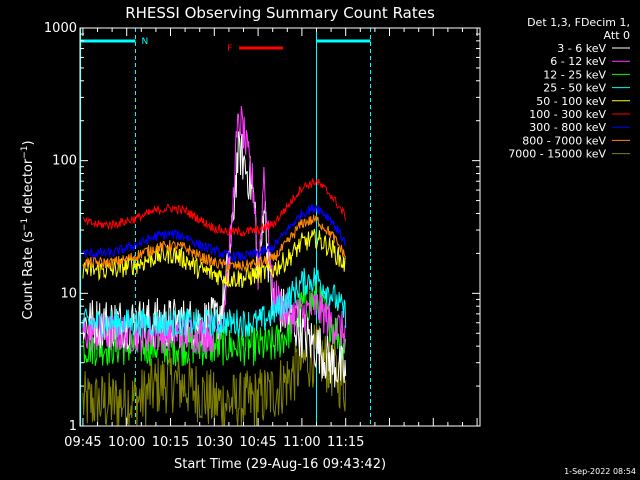 This screenshot has height=480, width=640. What do you see at coordinates (126, 442) in the screenshot?
I see `x-tick-label: 10:00` at bounding box center [126, 442].